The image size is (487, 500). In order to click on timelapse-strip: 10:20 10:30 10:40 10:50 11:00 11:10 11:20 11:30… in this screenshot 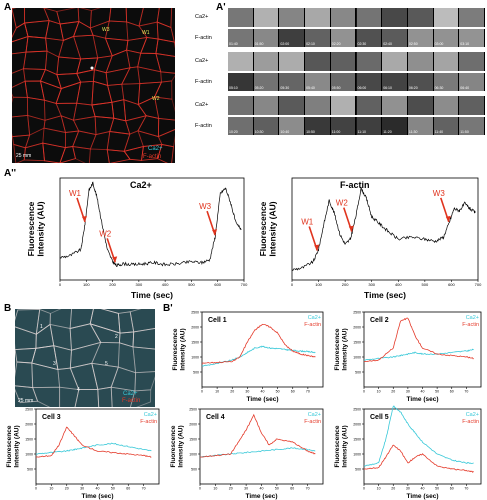, I will do `click(356, 125)`.